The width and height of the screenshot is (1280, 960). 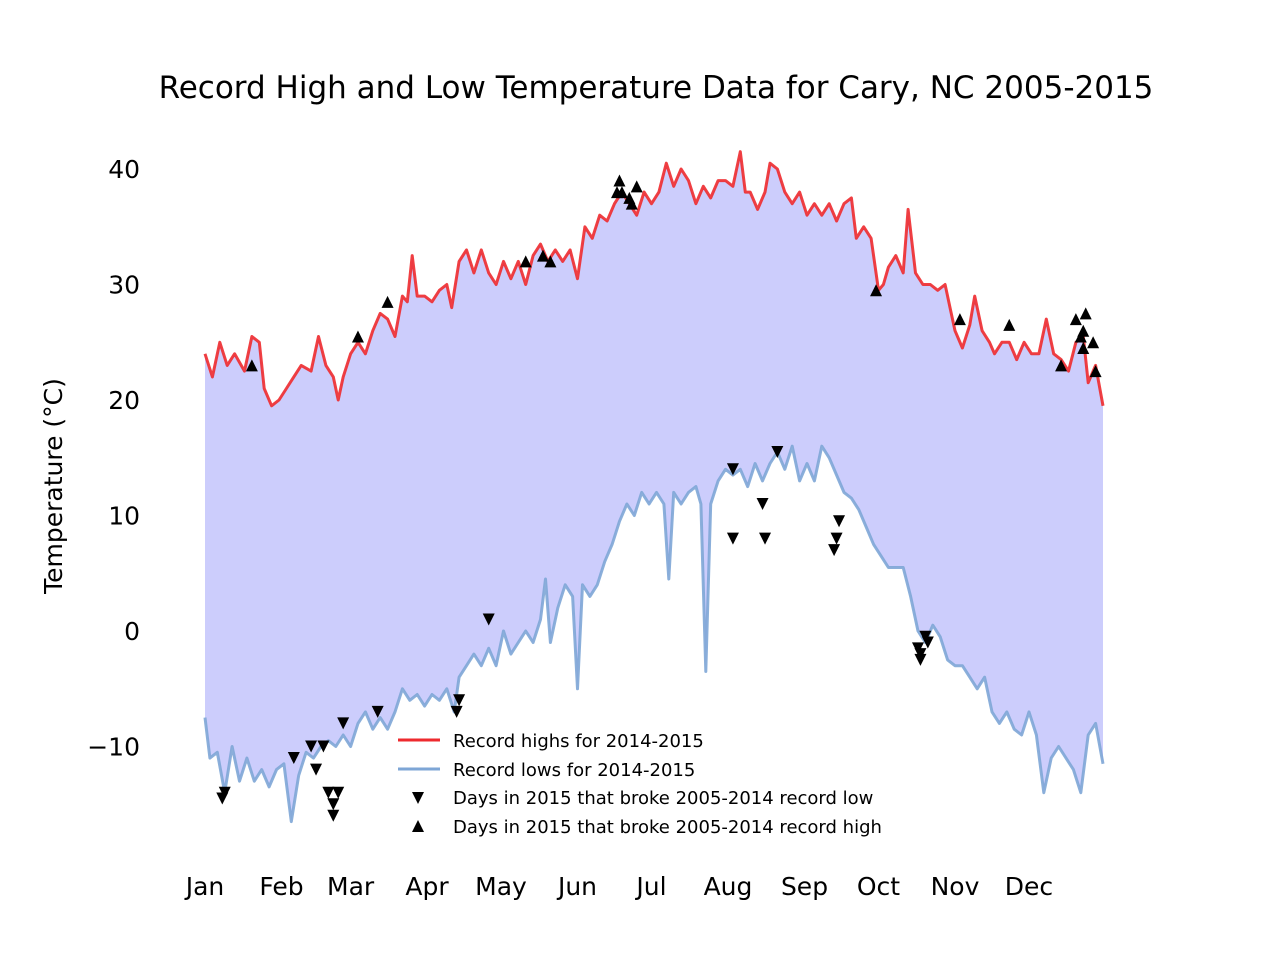 I want to click on y-ticks: 40 30 20 10 0 −10, so click(x=113, y=458).